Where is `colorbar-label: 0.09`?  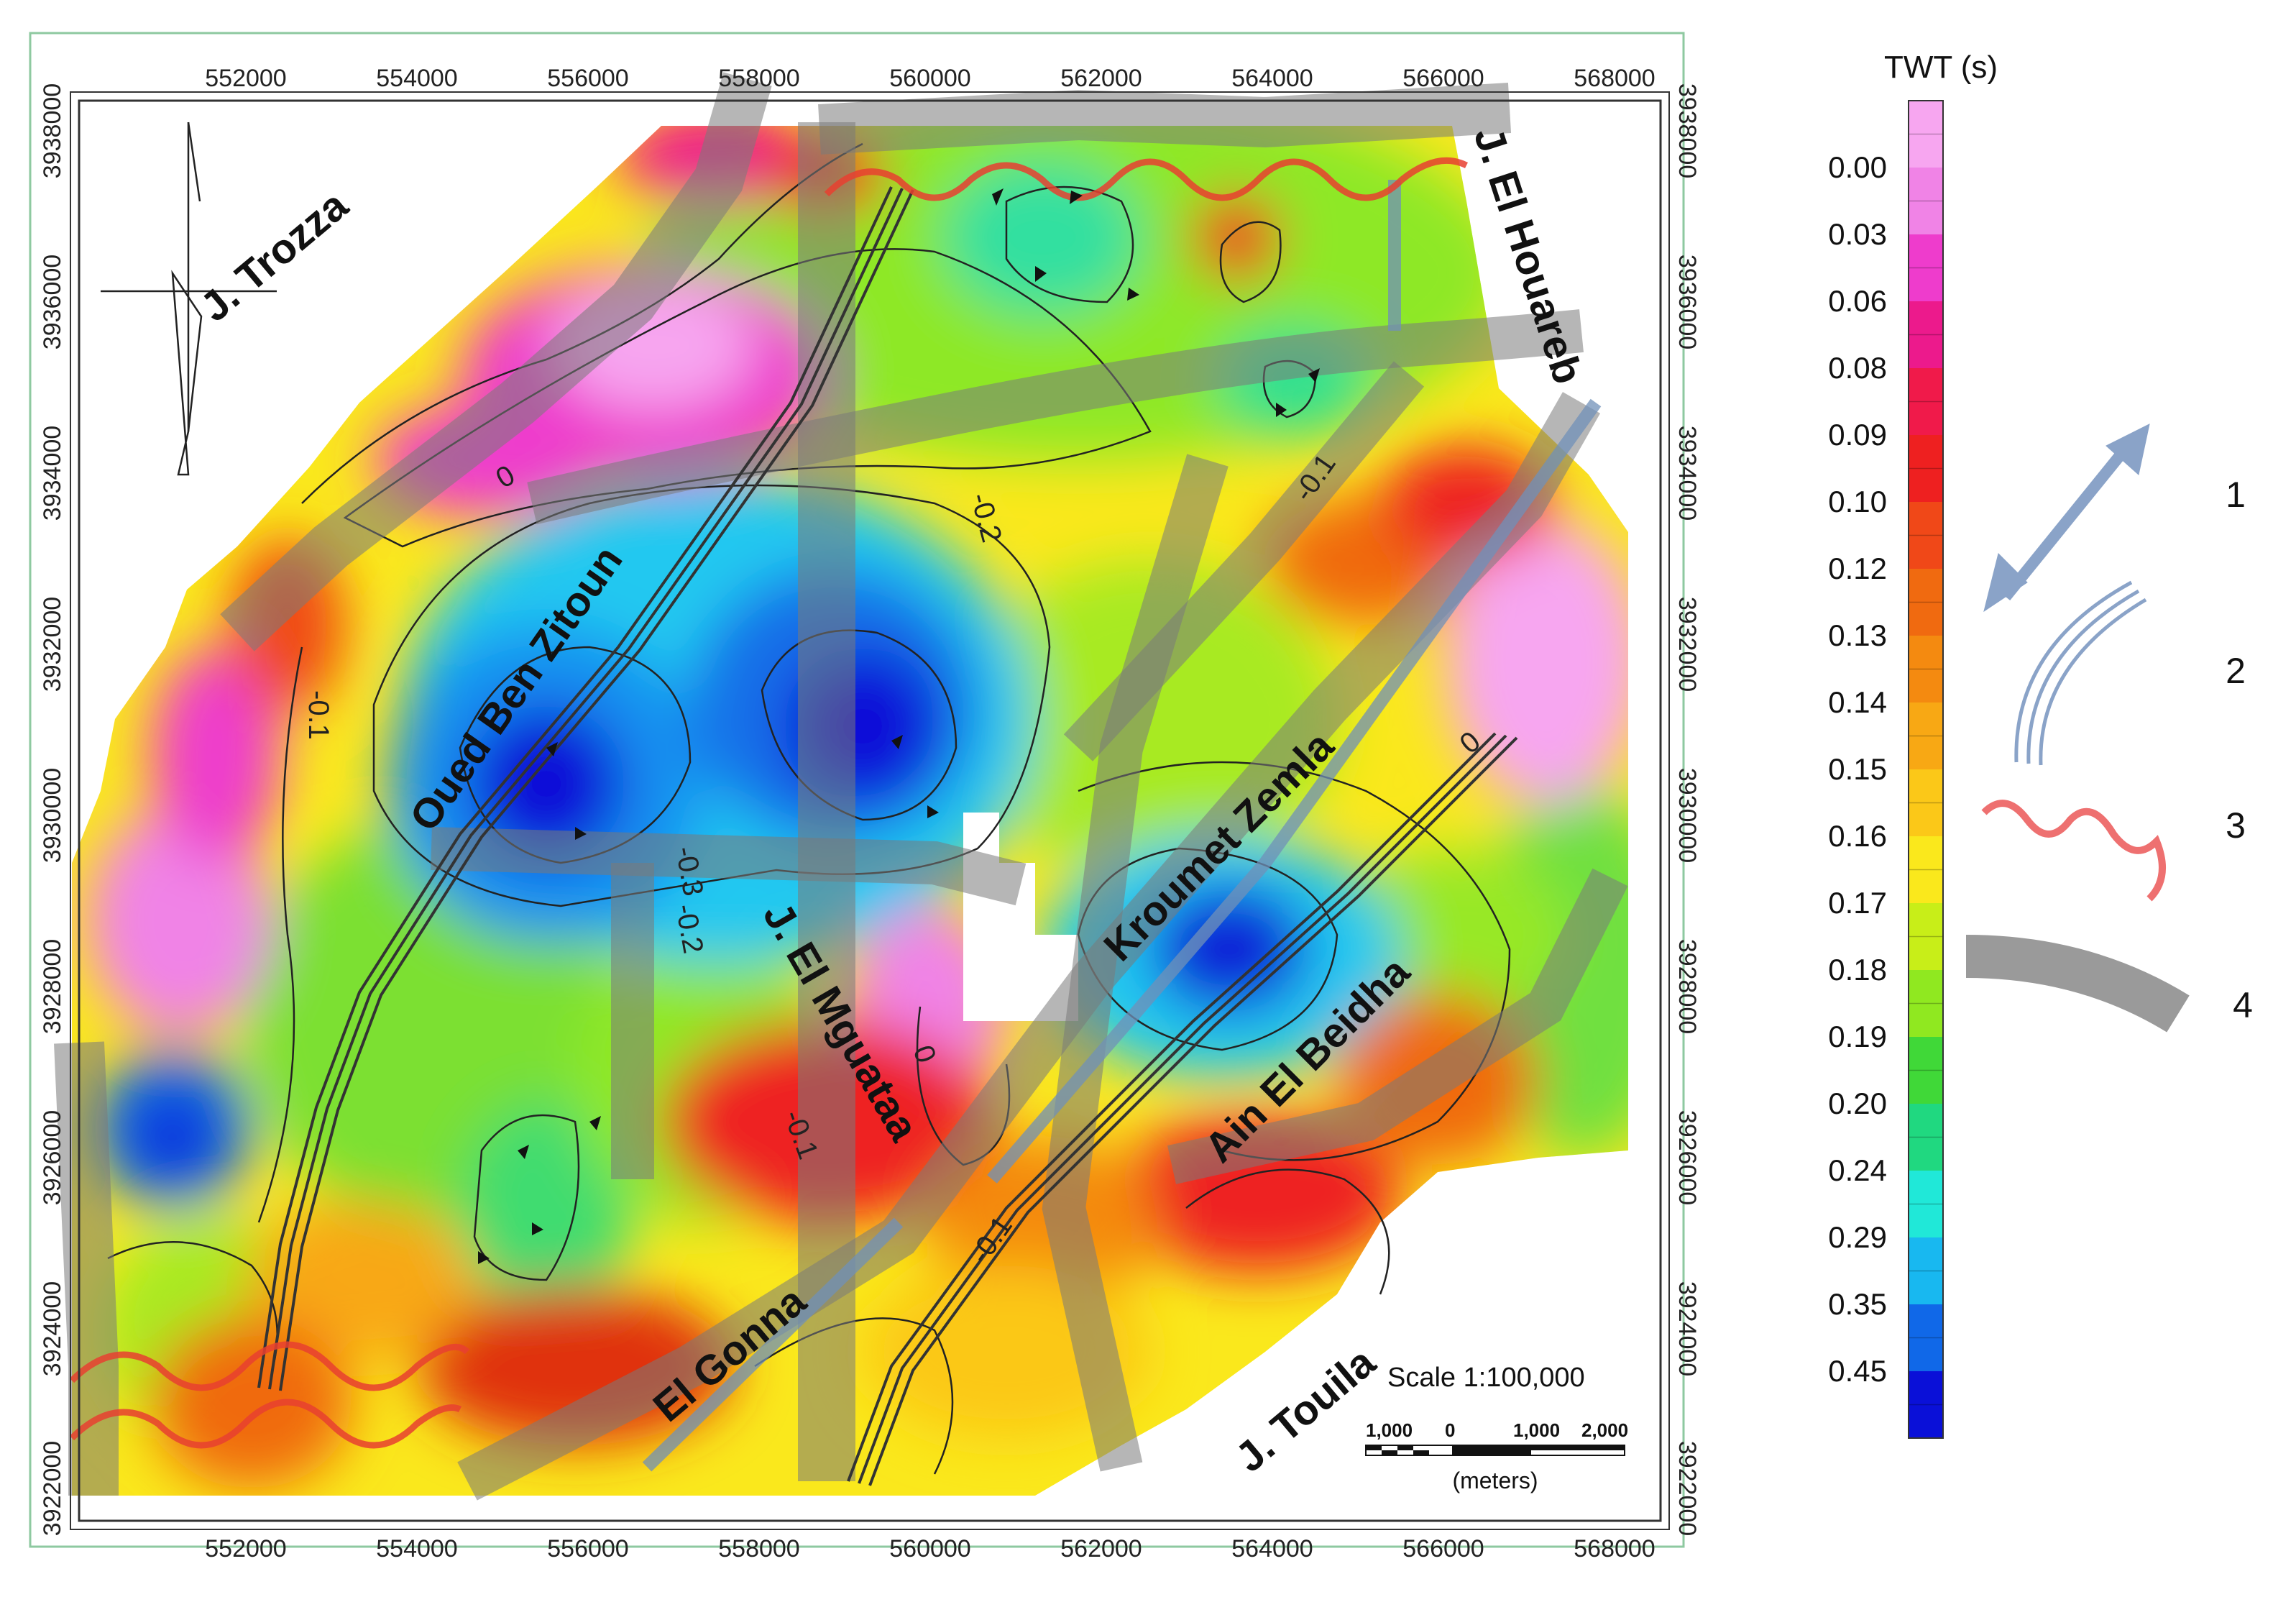
colorbar-label: 0.09 is located at coordinates (1858, 435).